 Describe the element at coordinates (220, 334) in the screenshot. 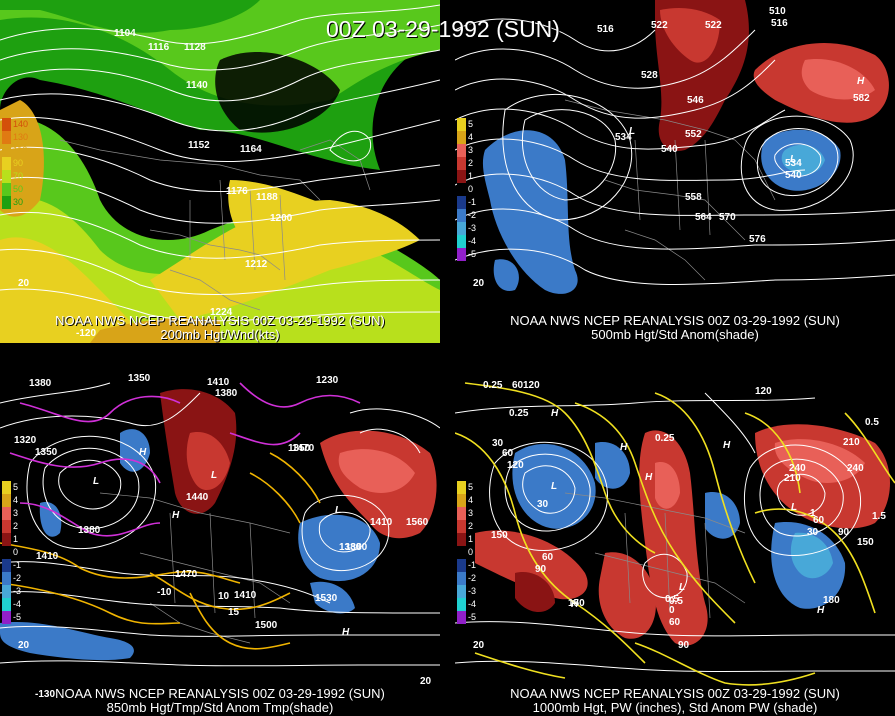

I see `panel-caption-field: 200mb Hgt/Wnd(kts)` at that location.